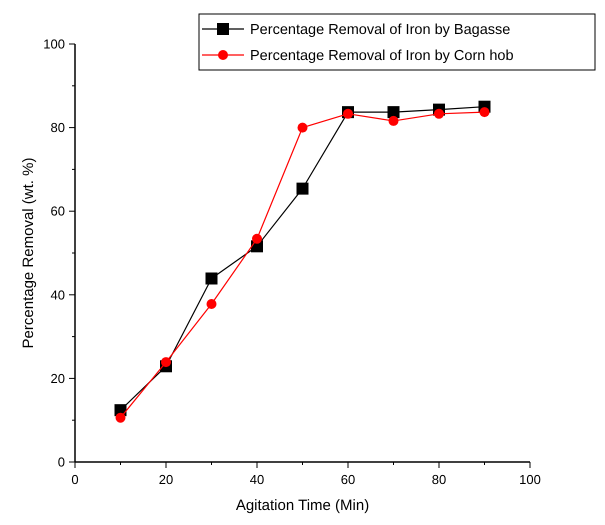 The image size is (605, 525). What do you see at coordinates (57, 294) in the screenshot?
I see `y-tick-label: 40` at bounding box center [57, 294].